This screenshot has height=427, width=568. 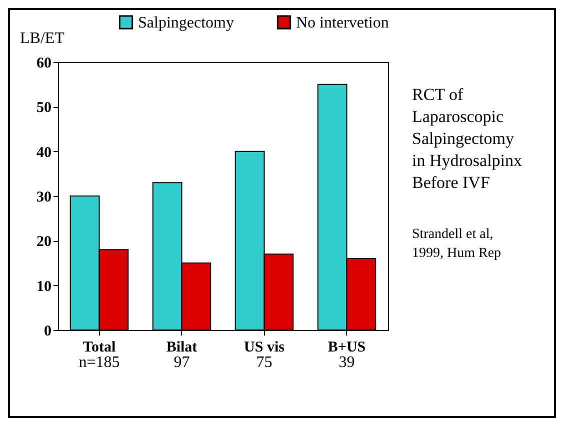 What do you see at coordinates (99, 348) in the screenshot?
I see `x-tick-label: Total` at bounding box center [99, 348].